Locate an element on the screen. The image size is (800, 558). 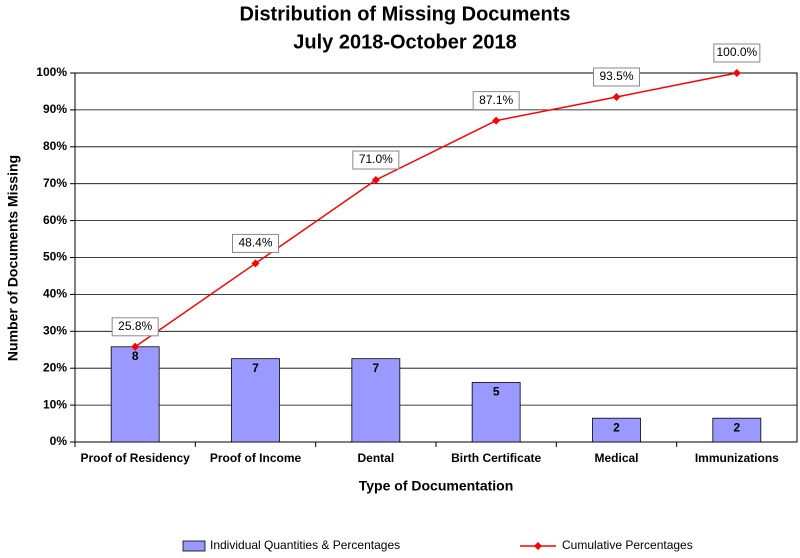
y-axis-title: Number of Documents Missing is located at coordinates (13, 258).